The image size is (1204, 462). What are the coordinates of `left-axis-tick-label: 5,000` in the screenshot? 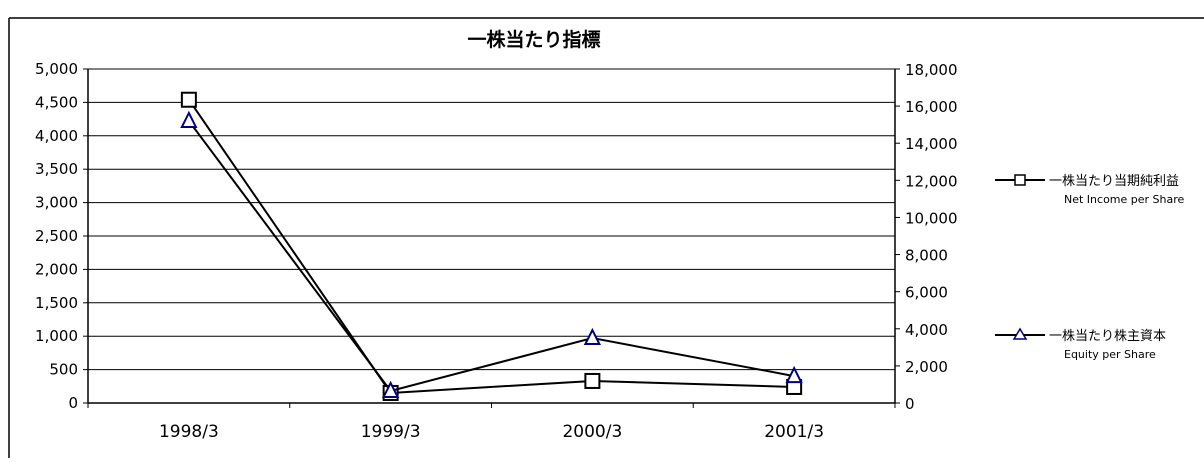 It's located at (56, 69).